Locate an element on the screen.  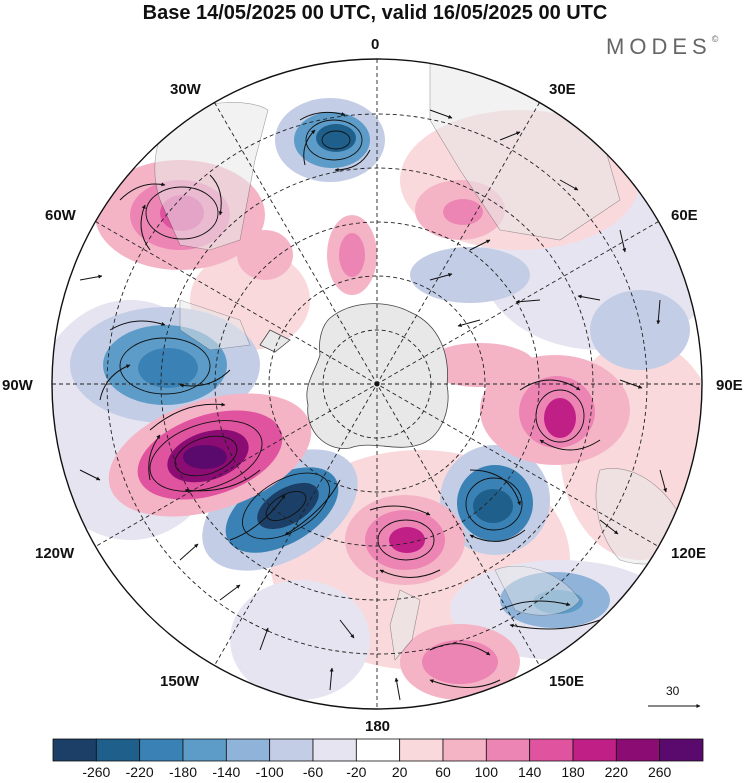
colorbar is located at coordinates (378, 750).